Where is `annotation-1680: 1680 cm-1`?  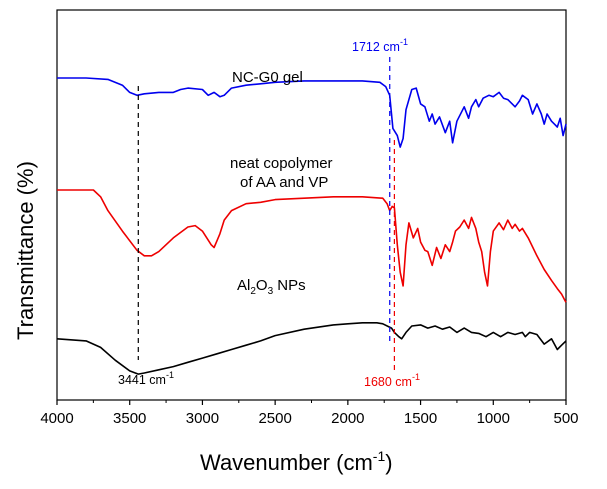 annotation-1680: 1680 cm-1 is located at coordinates (392, 380).